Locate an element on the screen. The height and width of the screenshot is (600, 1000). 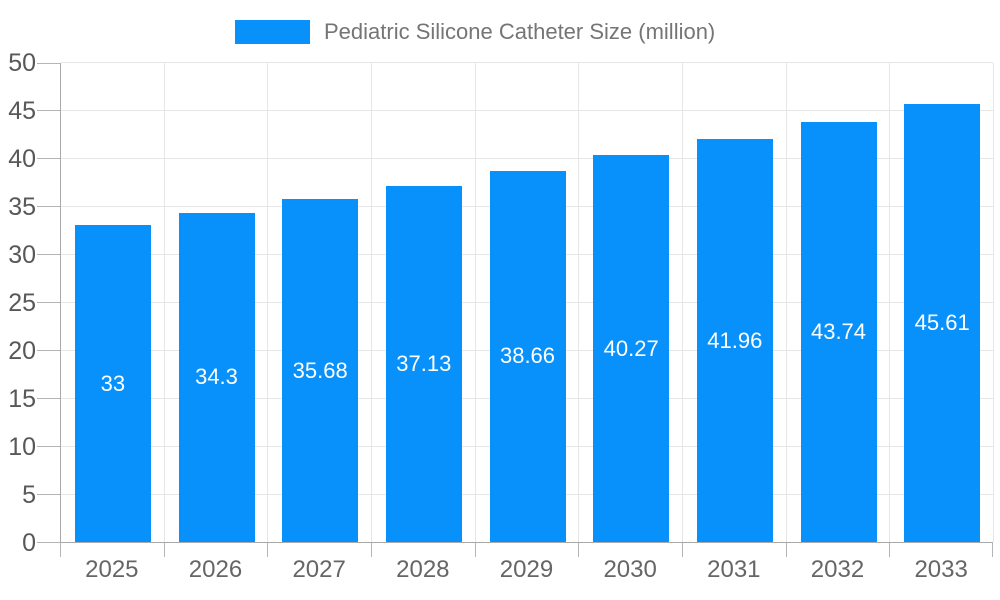
x-tick-label: 2032 is located at coordinates (837, 569).